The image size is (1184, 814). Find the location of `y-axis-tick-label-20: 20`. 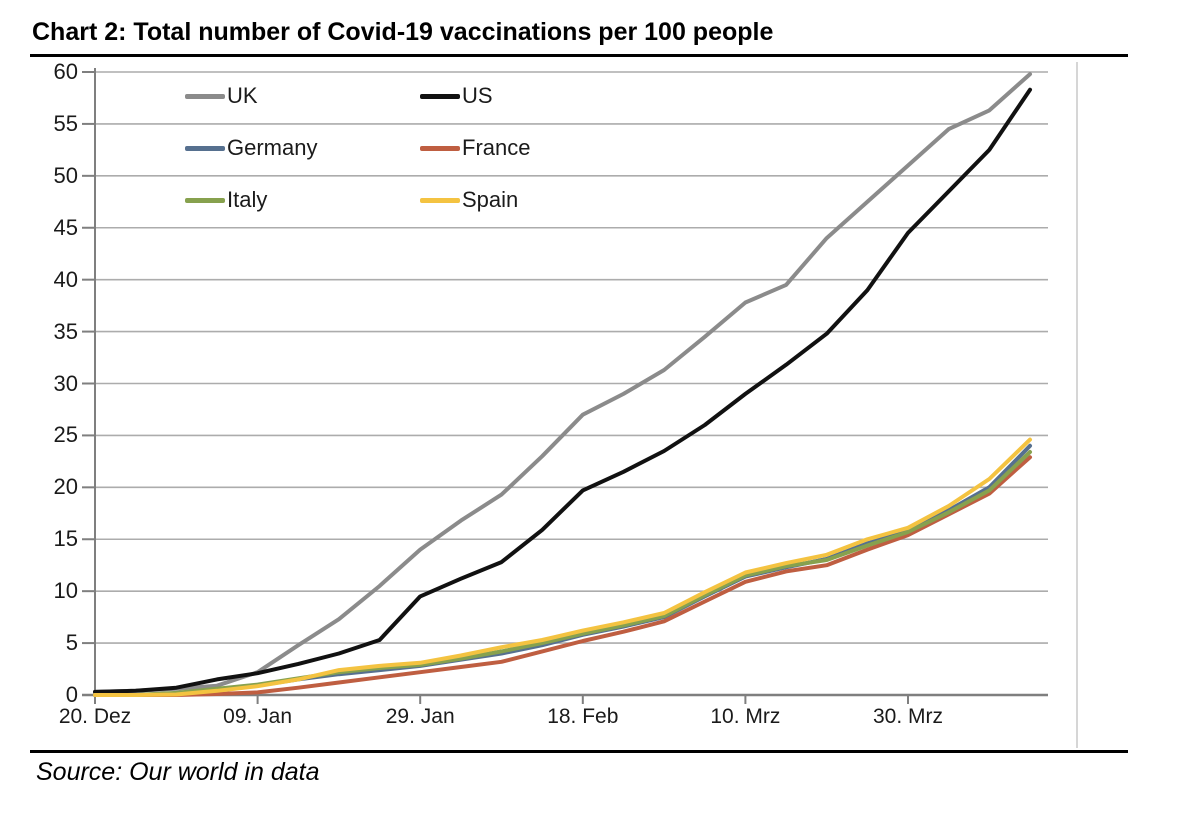

y-axis-tick-label-20: 20 is located at coordinates (65, 487).